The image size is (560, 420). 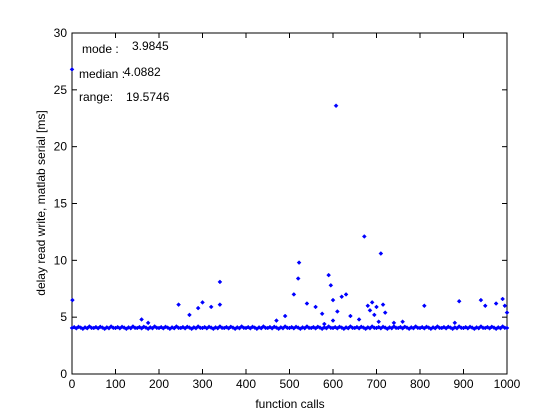 What do you see at coordinates (72, 384) in the screenshot?
I see `x-tick-label: 0` at bounding box center [72, 384].